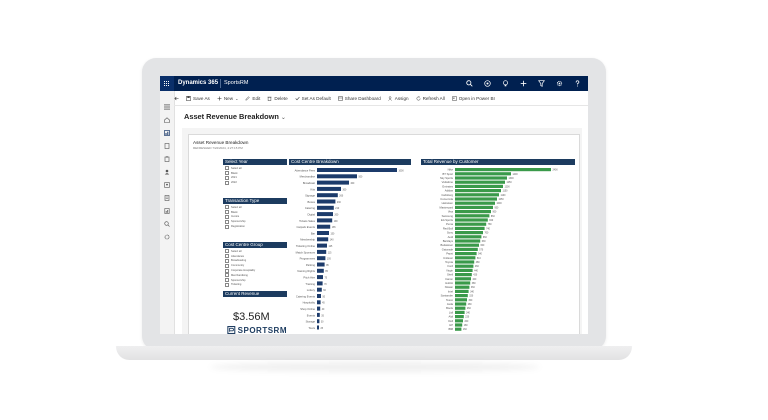 The image size is (768, 420). I want to click on slicer-item: Ticketing, so click(255, 285).